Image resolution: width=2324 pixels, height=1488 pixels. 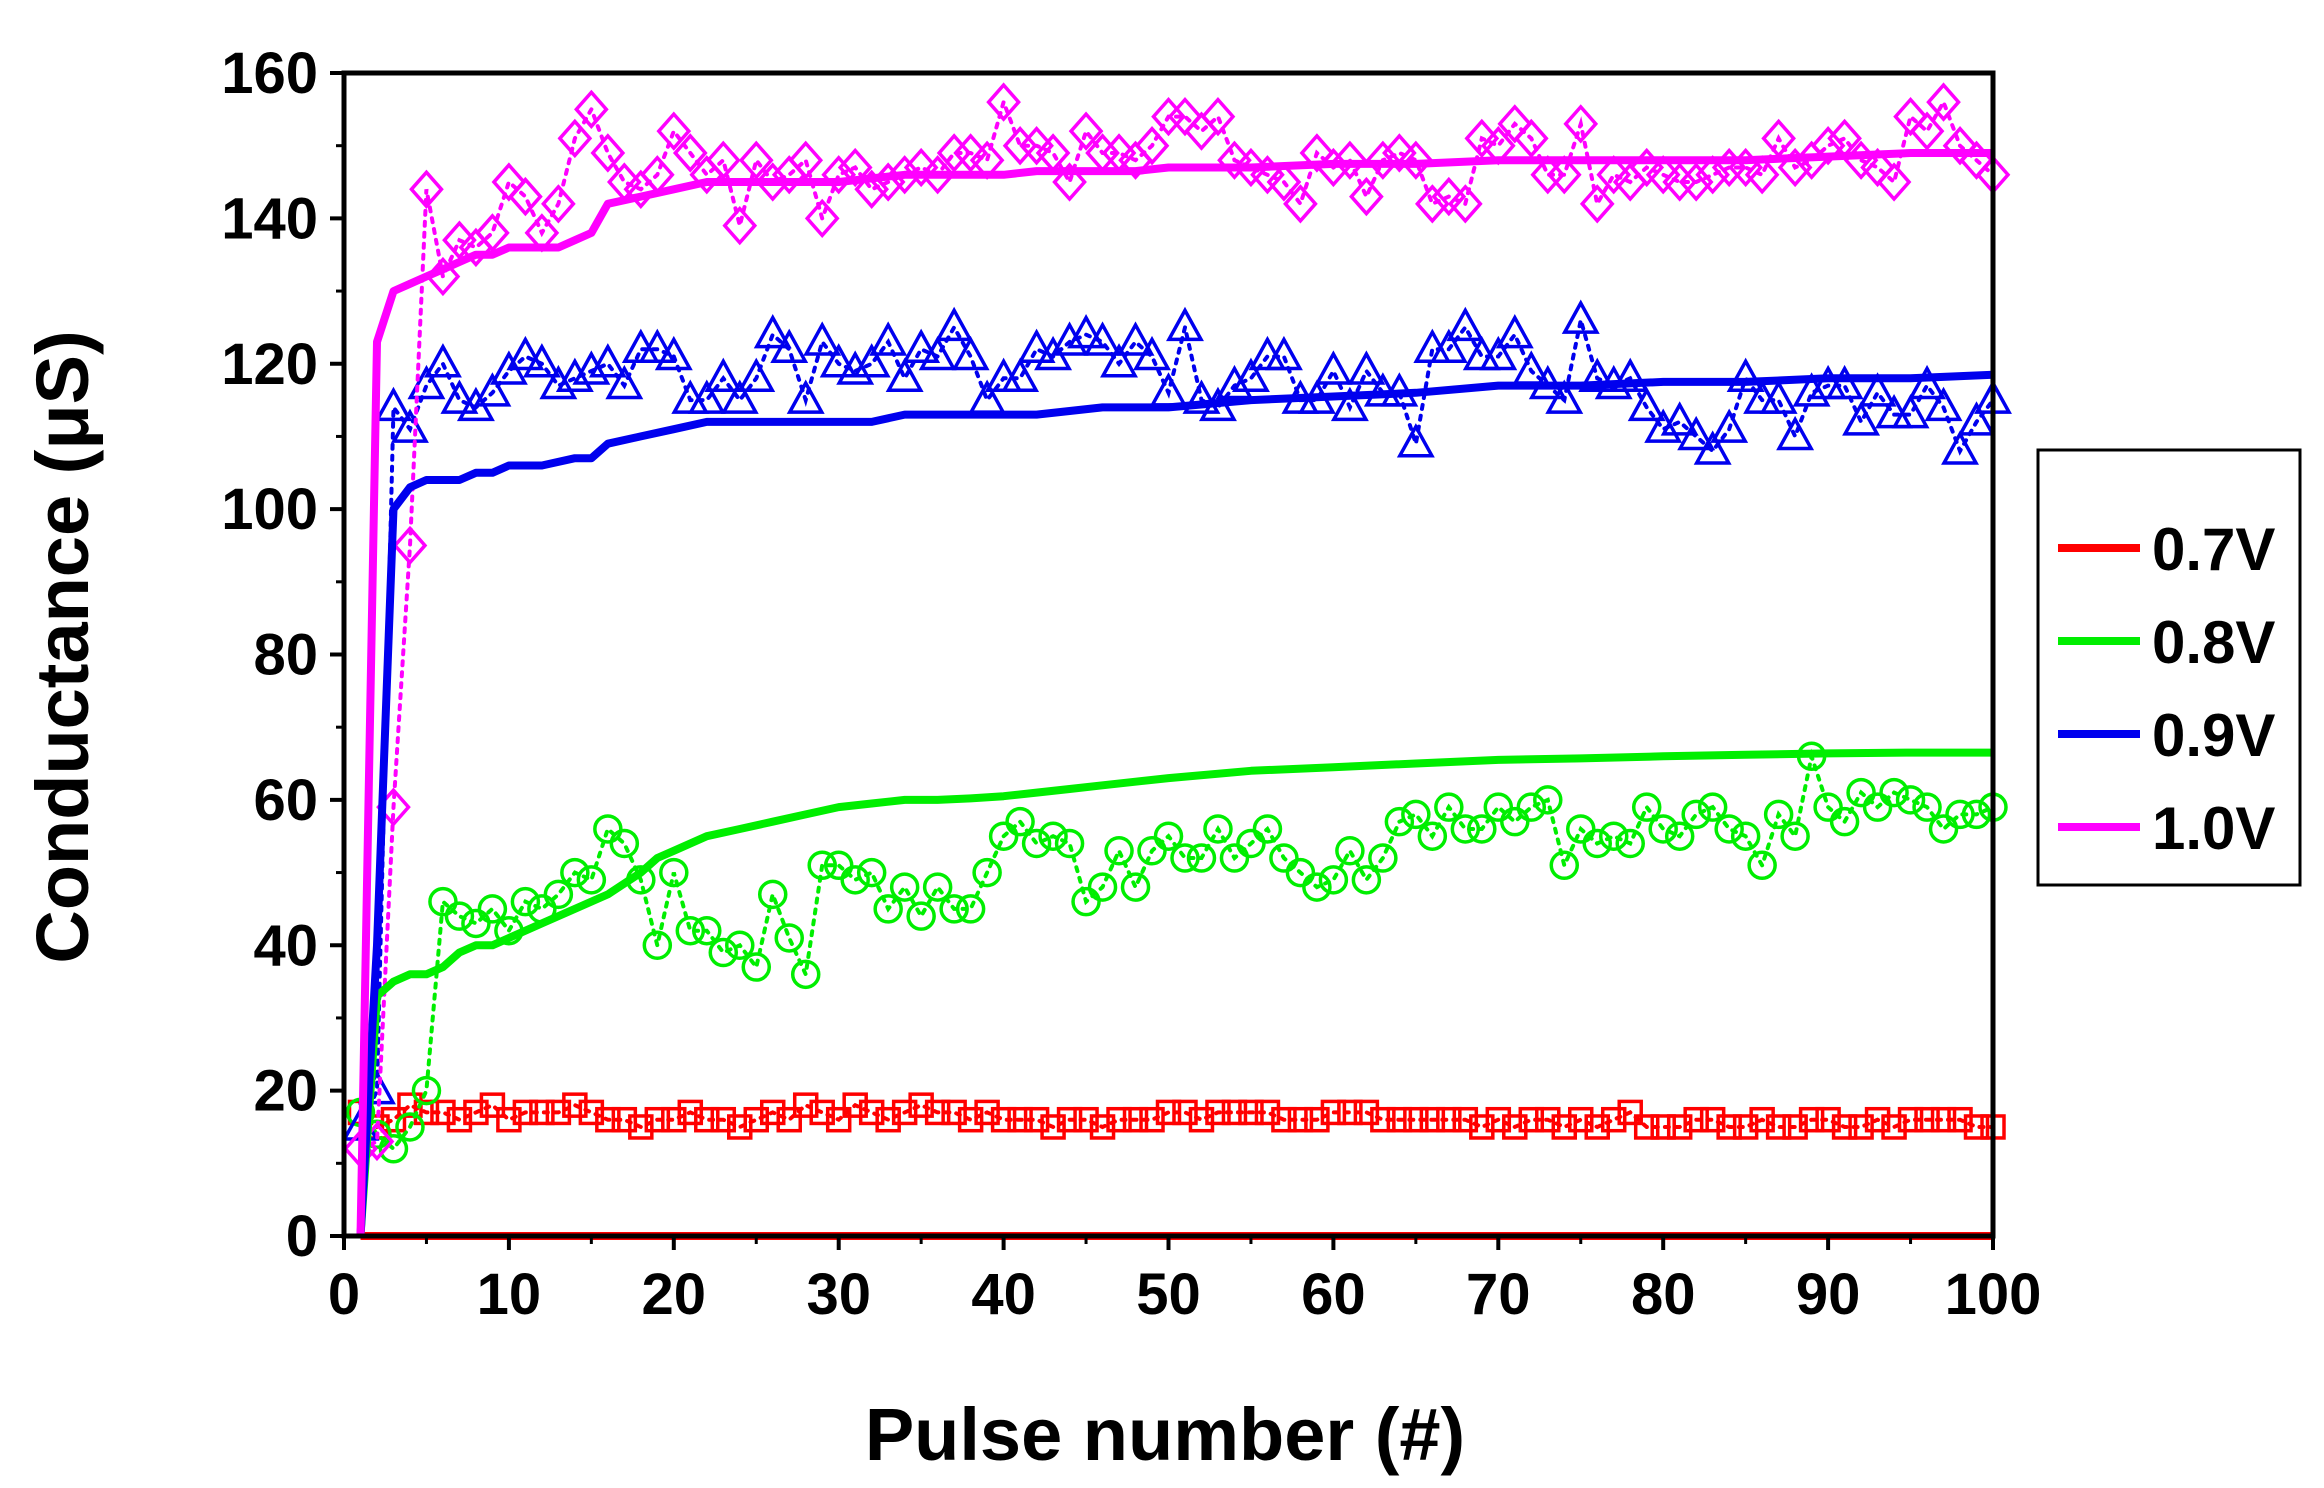 What do you see at coordinates (285, 945) in the screenshot?
I see `y-tick-label: 40` at bounding box center [285, 945].